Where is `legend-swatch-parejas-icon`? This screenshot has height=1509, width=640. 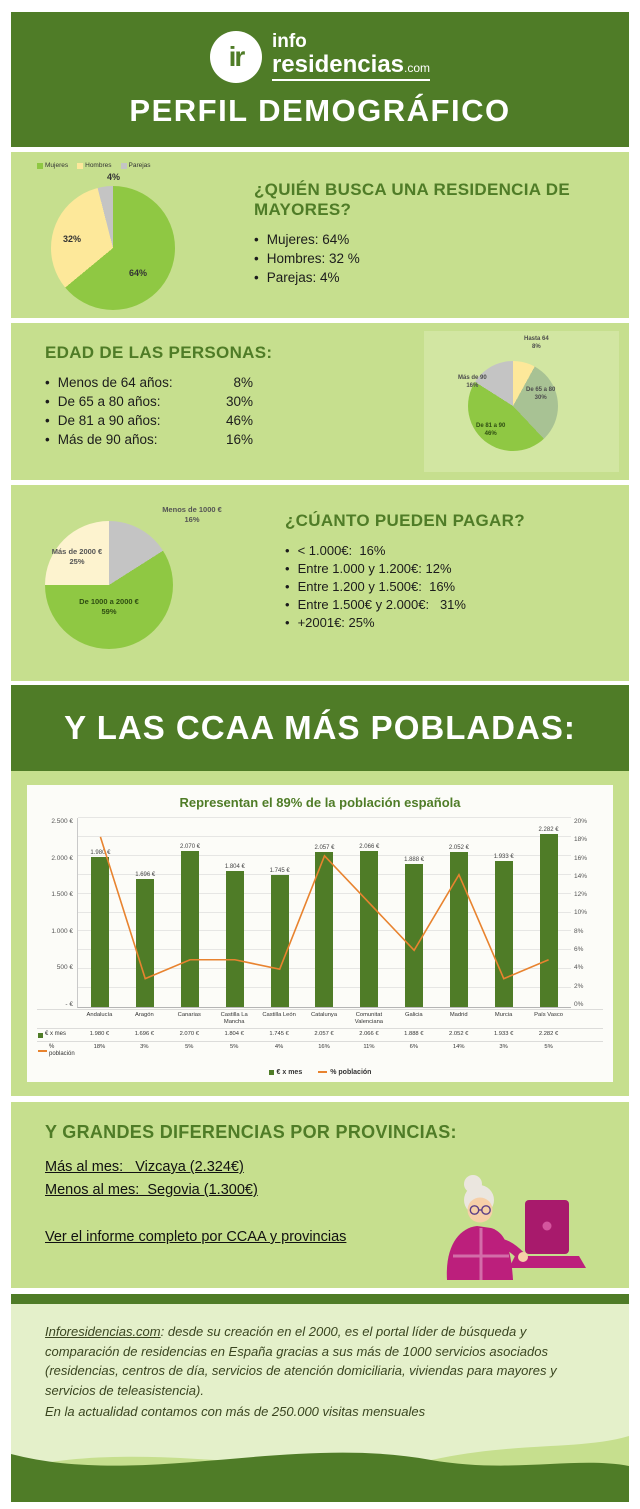 legend-swatch-parejas-icon is located at coordinates (123, 165).